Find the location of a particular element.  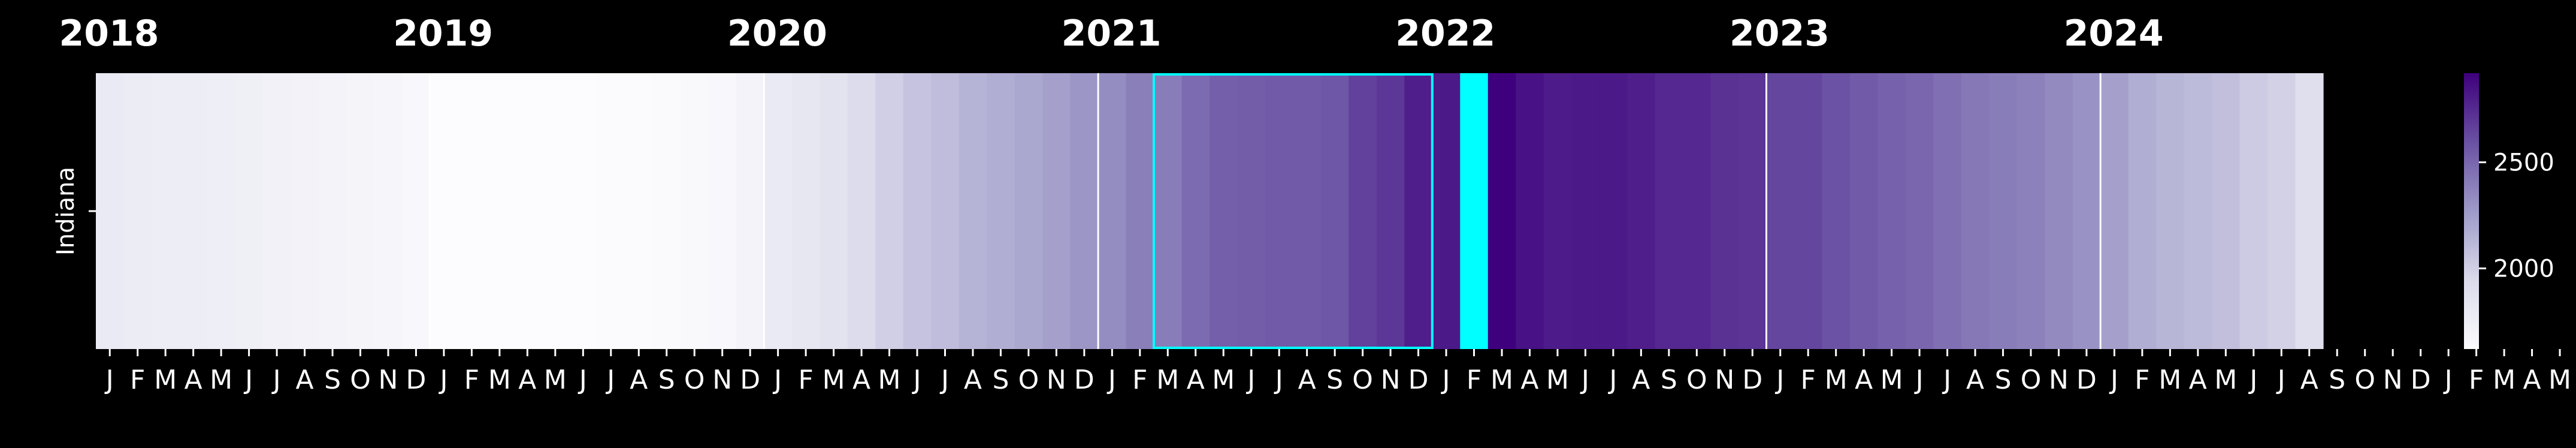

month-label-2020-11: N is located at coordinates (1056, 380).